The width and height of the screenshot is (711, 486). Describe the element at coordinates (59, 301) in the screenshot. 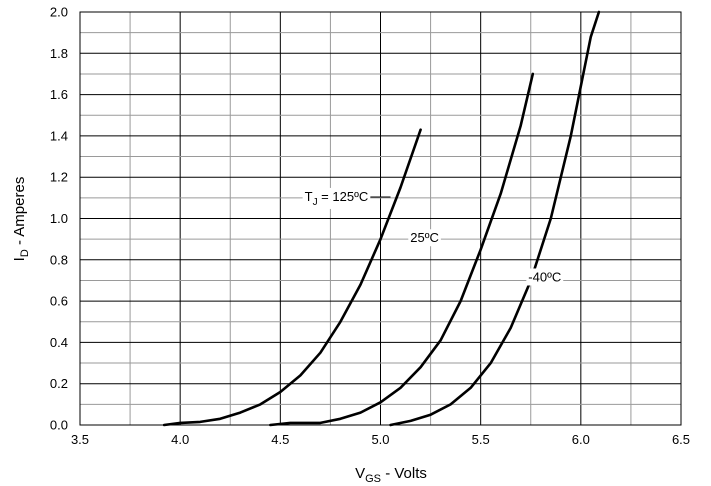

I see `y-tick-label: 0.6` at that location.